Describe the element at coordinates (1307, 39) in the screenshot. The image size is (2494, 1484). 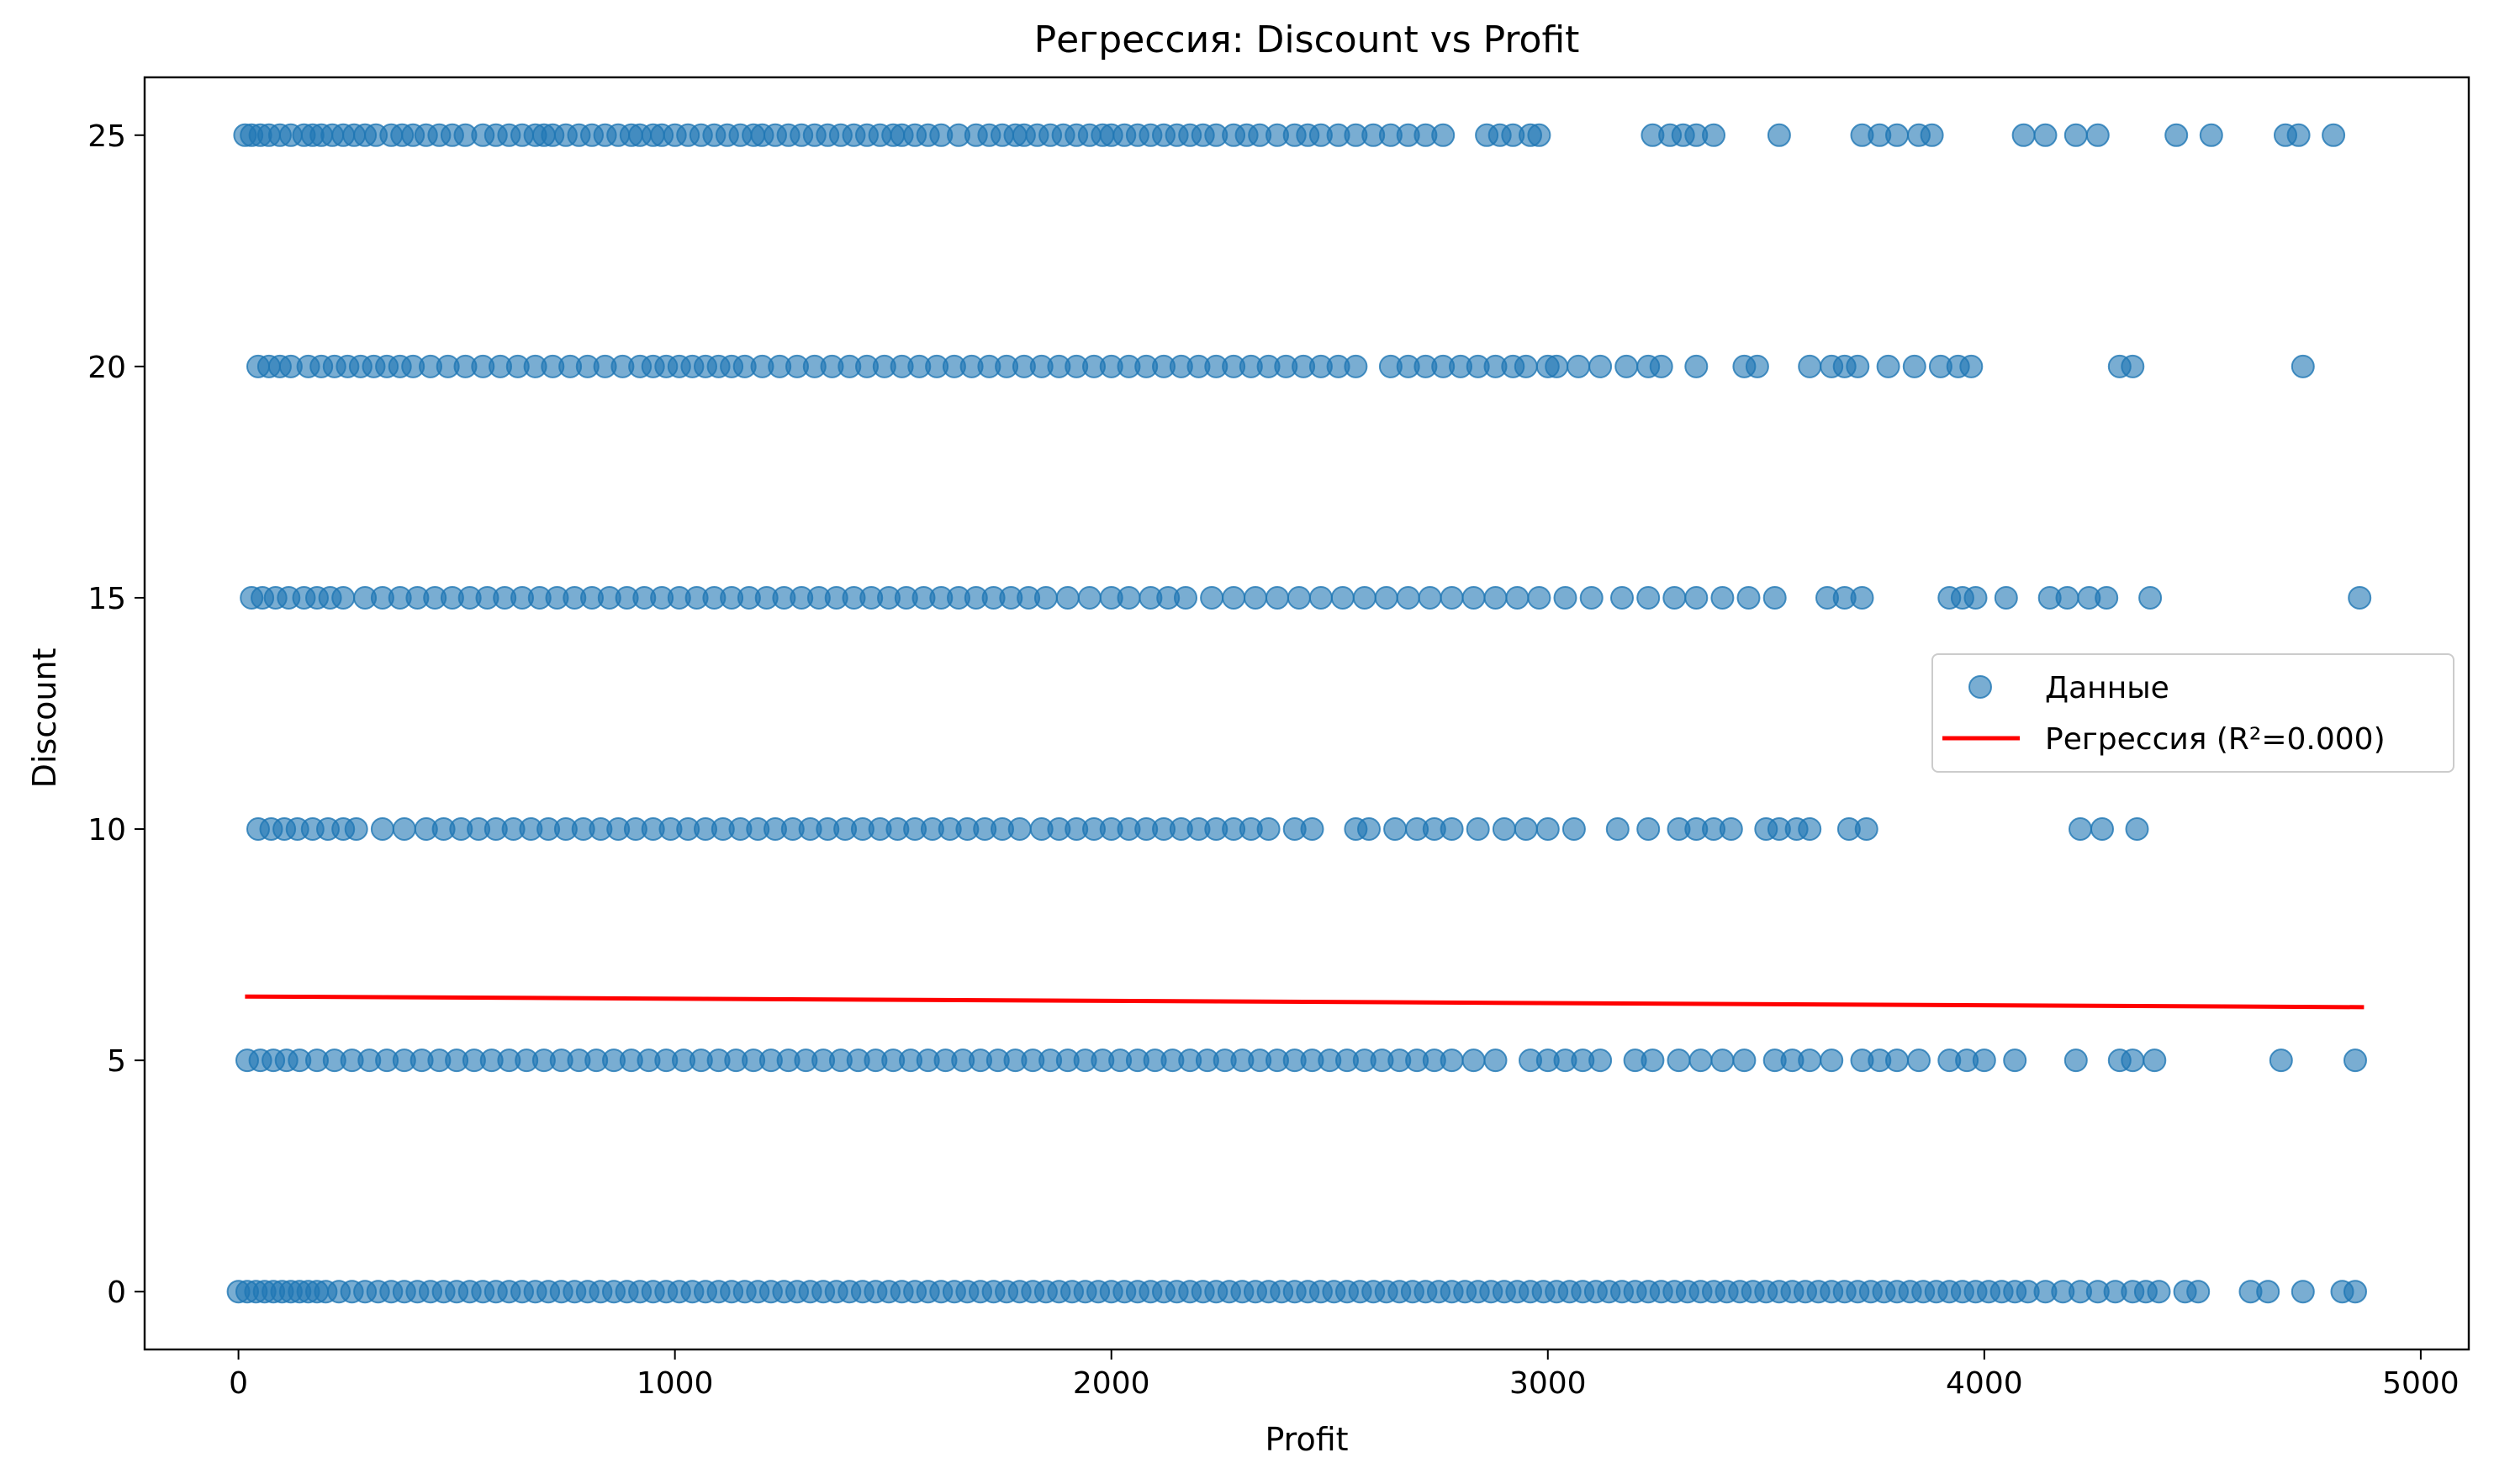
I see `chart-title: Регрессия: Discount vs Profit` at that location.